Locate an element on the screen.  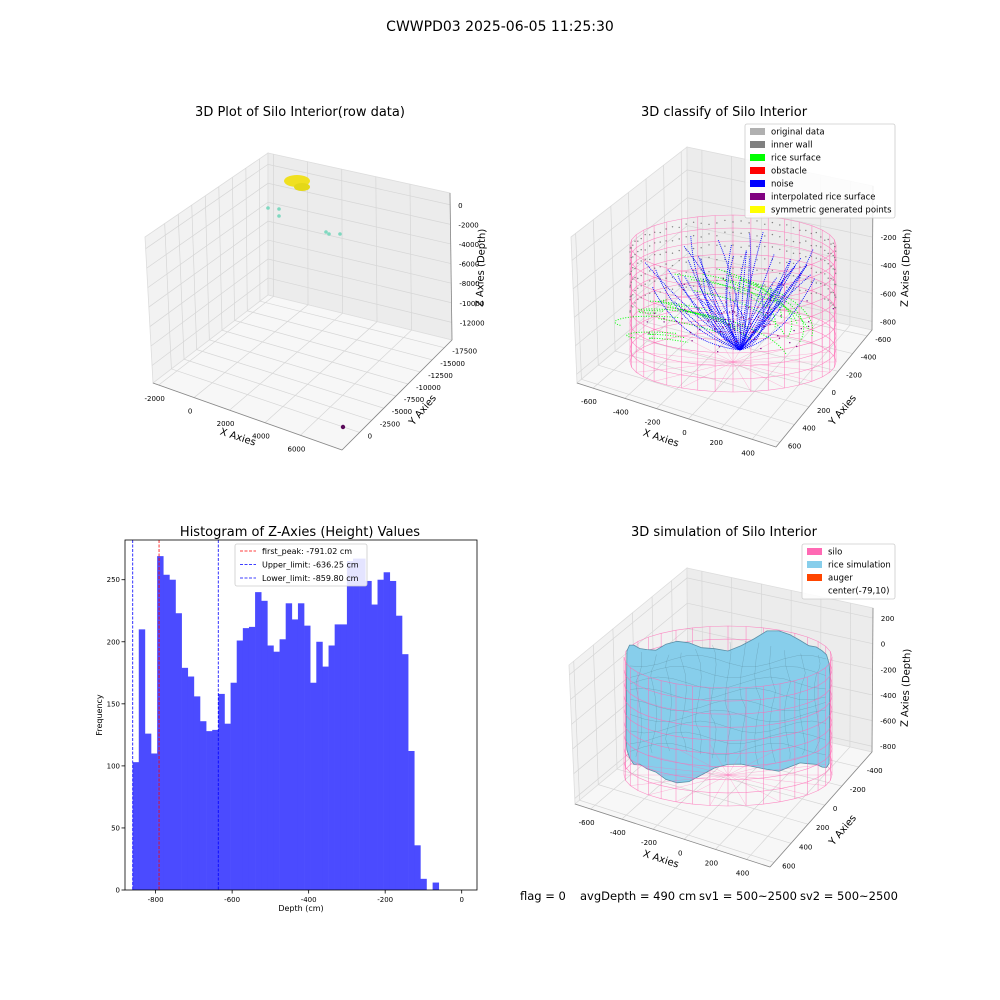
footer-flag: flag = 0 is located at coordinates (543, 896).